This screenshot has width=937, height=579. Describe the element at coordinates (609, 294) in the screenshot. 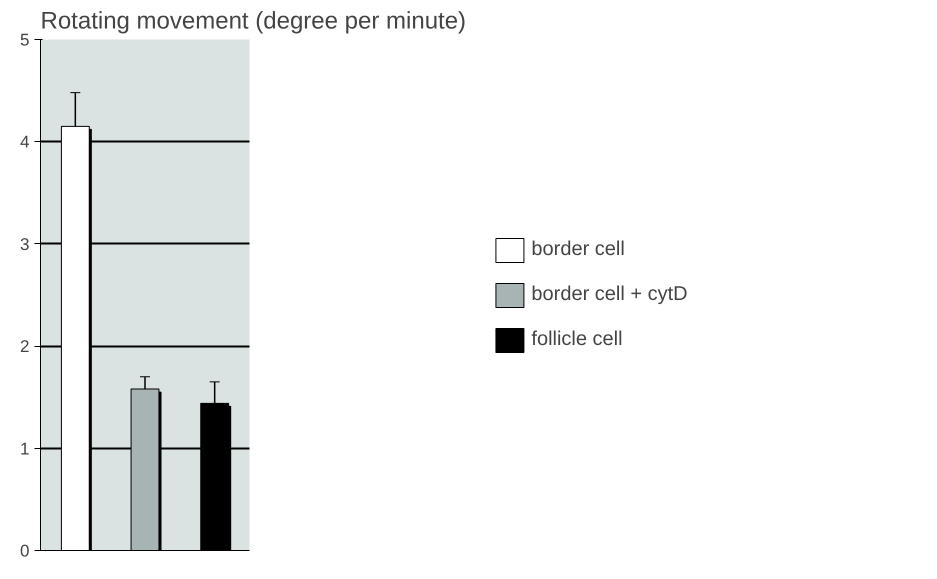

I see `legend-label: border cell + cytD` at that location.